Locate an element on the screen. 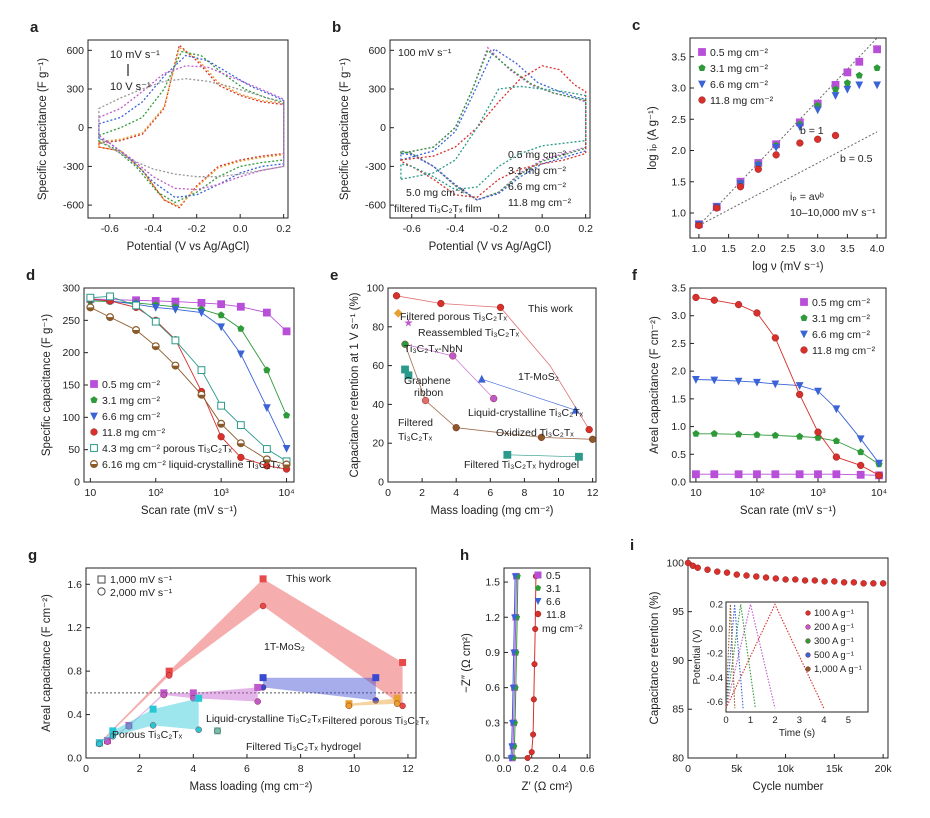 This screenshot has width=930, height=818. y-tick-label: 0.6 is located at coordinates (492, 688).